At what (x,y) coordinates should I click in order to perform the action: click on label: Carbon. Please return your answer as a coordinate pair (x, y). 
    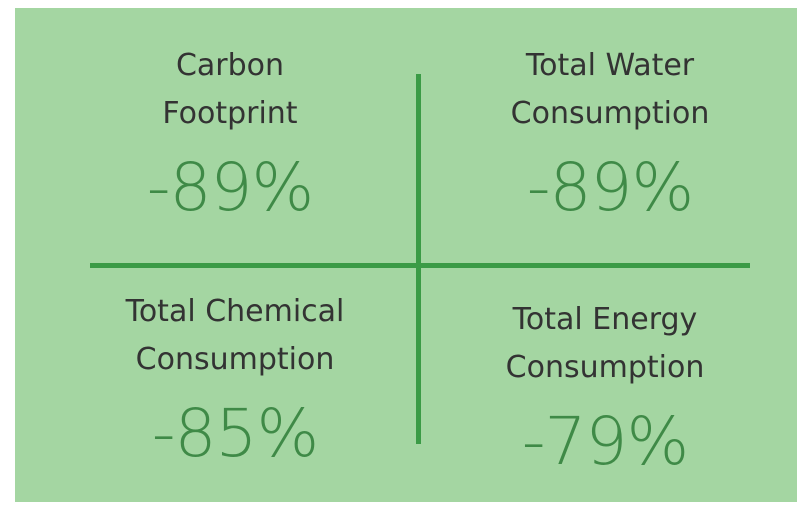
    Looking at the image, I should click on (230, 65).